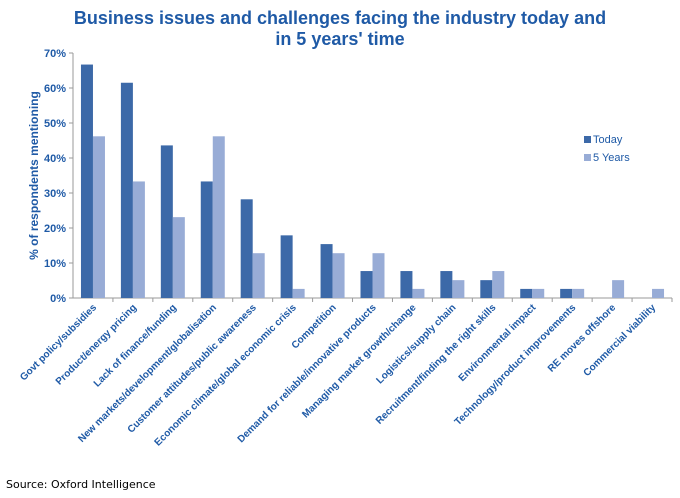 This screenshot has height=498, width=680. Describe the element at coordinates (611, 158) in the screenshot. I see `legend-label: 5 Years` at that location.